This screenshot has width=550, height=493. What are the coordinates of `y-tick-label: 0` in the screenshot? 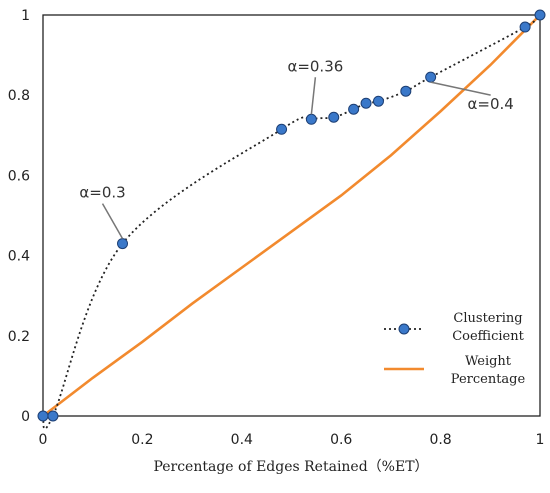 It's located at (25, 417).